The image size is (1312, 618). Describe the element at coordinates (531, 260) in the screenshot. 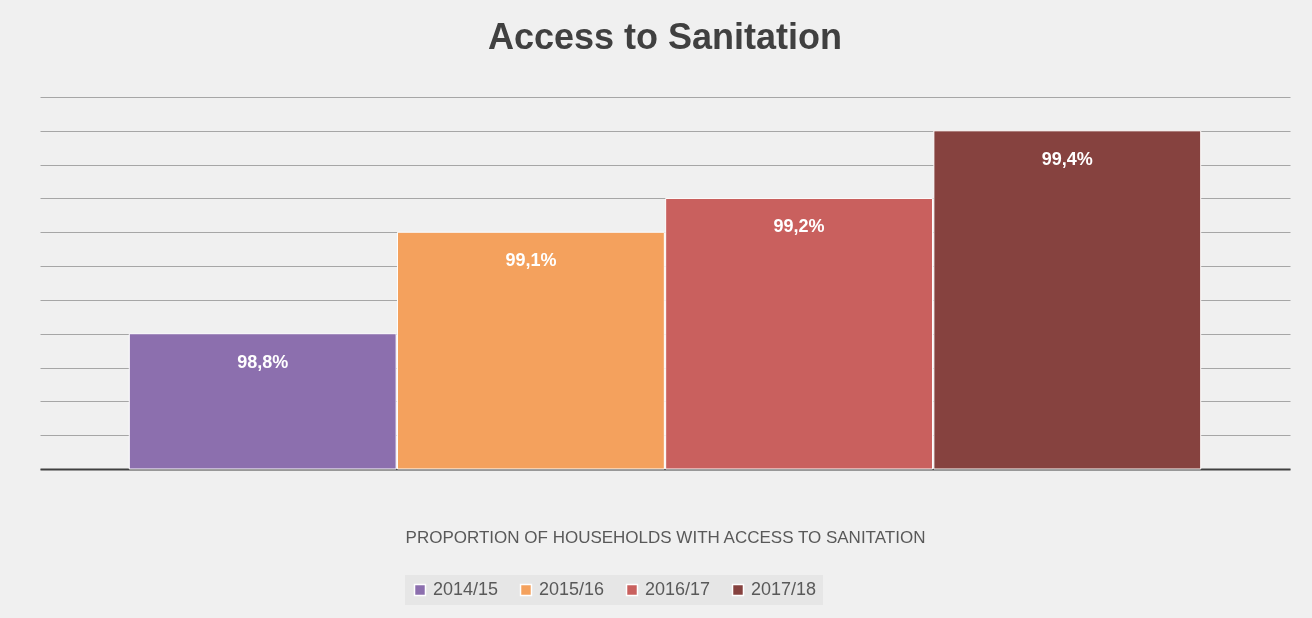

I see `data-label: 99,1%` at that location.